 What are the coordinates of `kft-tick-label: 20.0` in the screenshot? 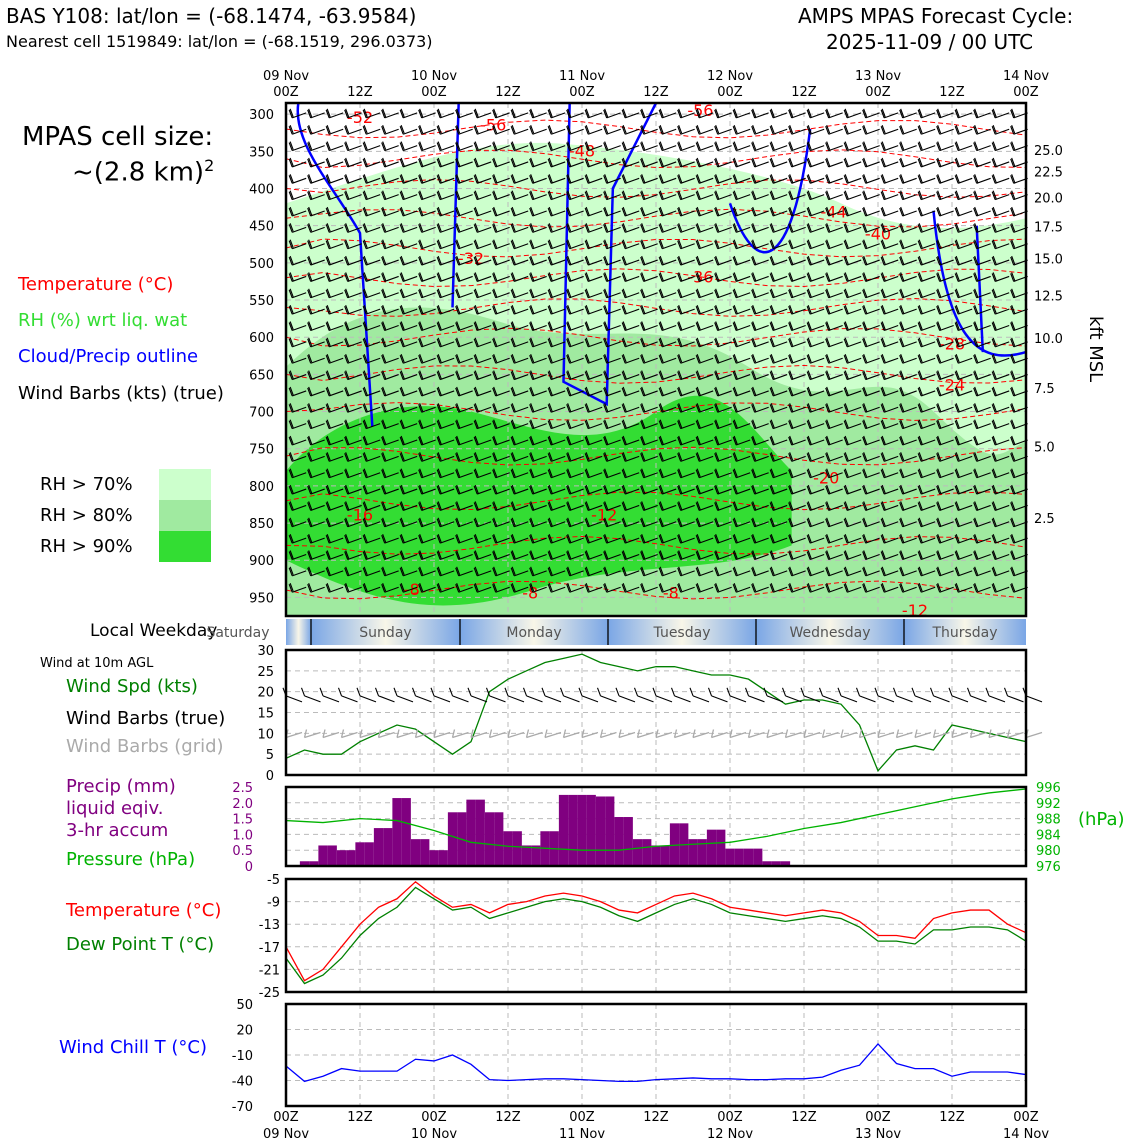 It's located at (1048, 198).